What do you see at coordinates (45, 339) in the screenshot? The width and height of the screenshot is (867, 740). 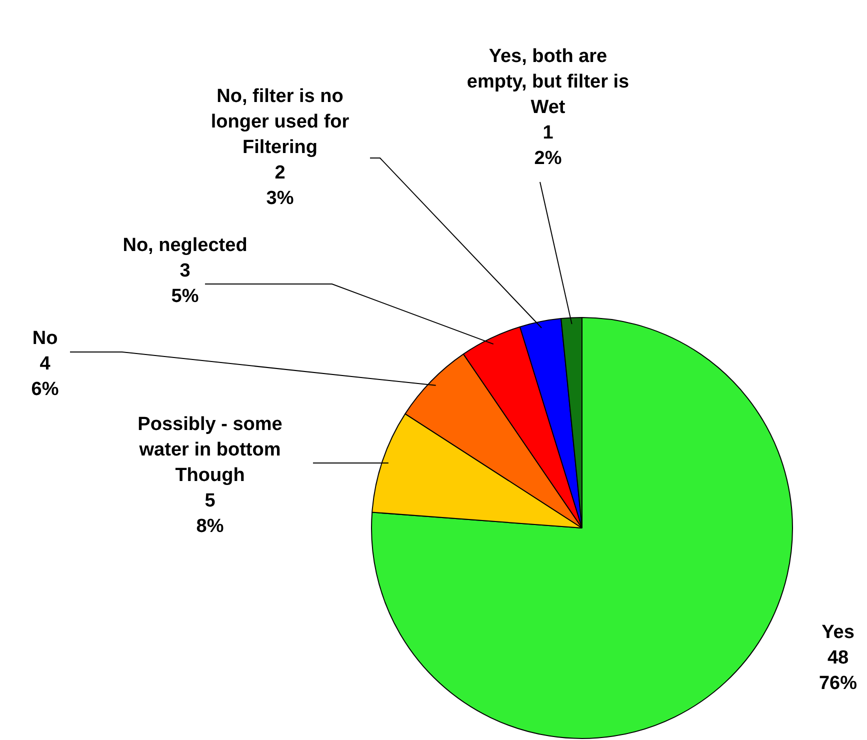 I see `slice-label: No` at bounding box center [45, 339].